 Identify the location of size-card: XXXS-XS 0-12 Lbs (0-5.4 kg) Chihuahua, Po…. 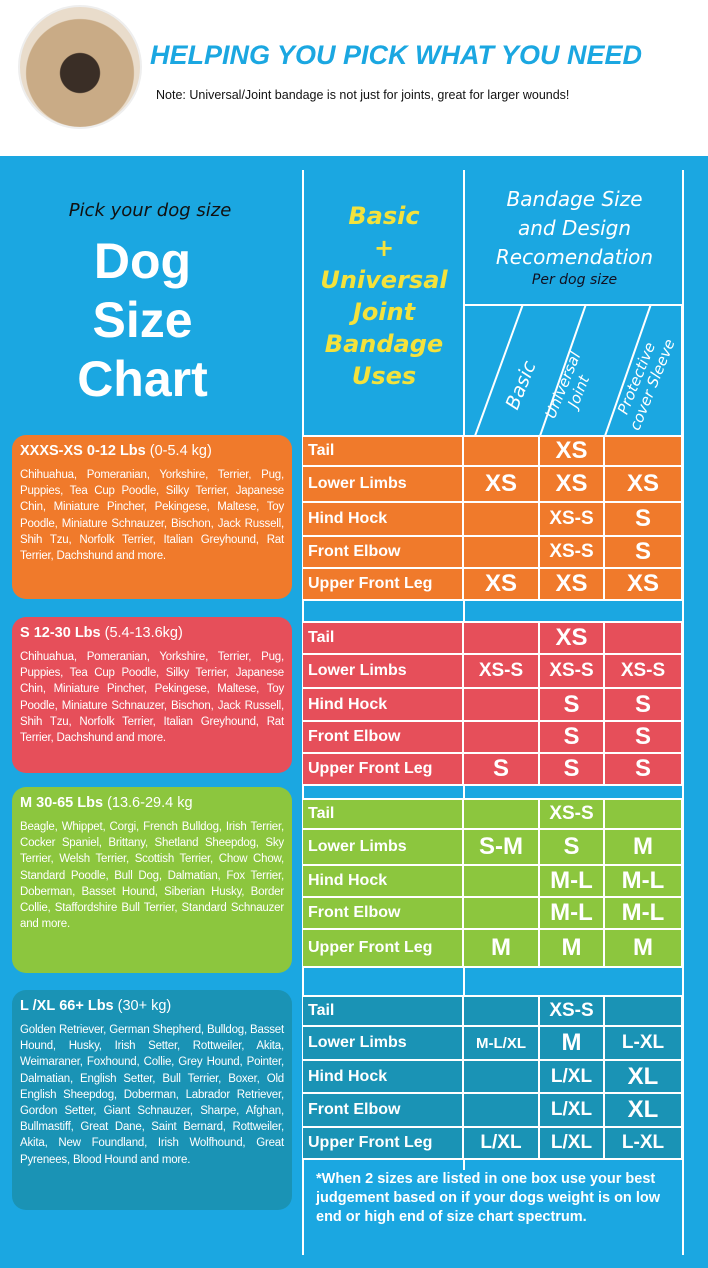
(152, 517).